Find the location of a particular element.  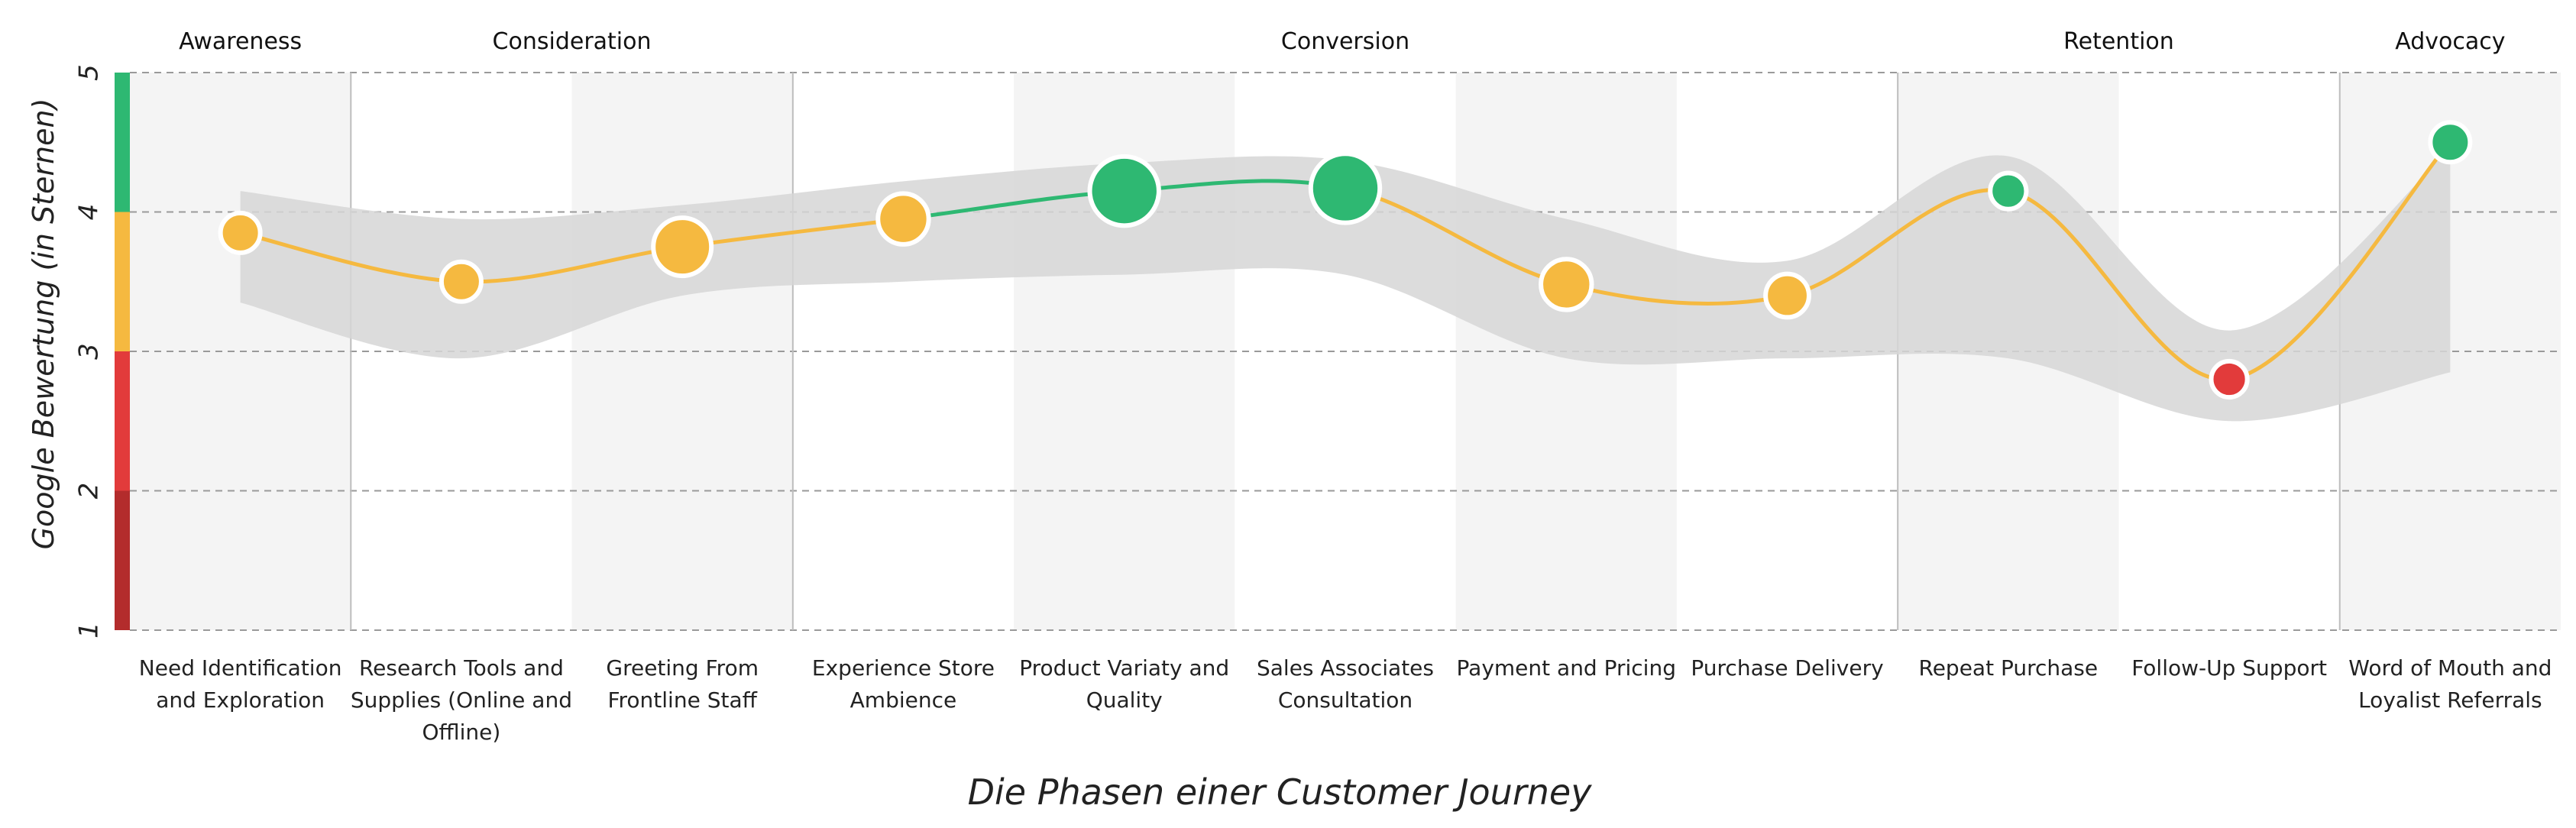

y-tick-labels: 1 2 3 4 5 is located at coordinates (89, 351).